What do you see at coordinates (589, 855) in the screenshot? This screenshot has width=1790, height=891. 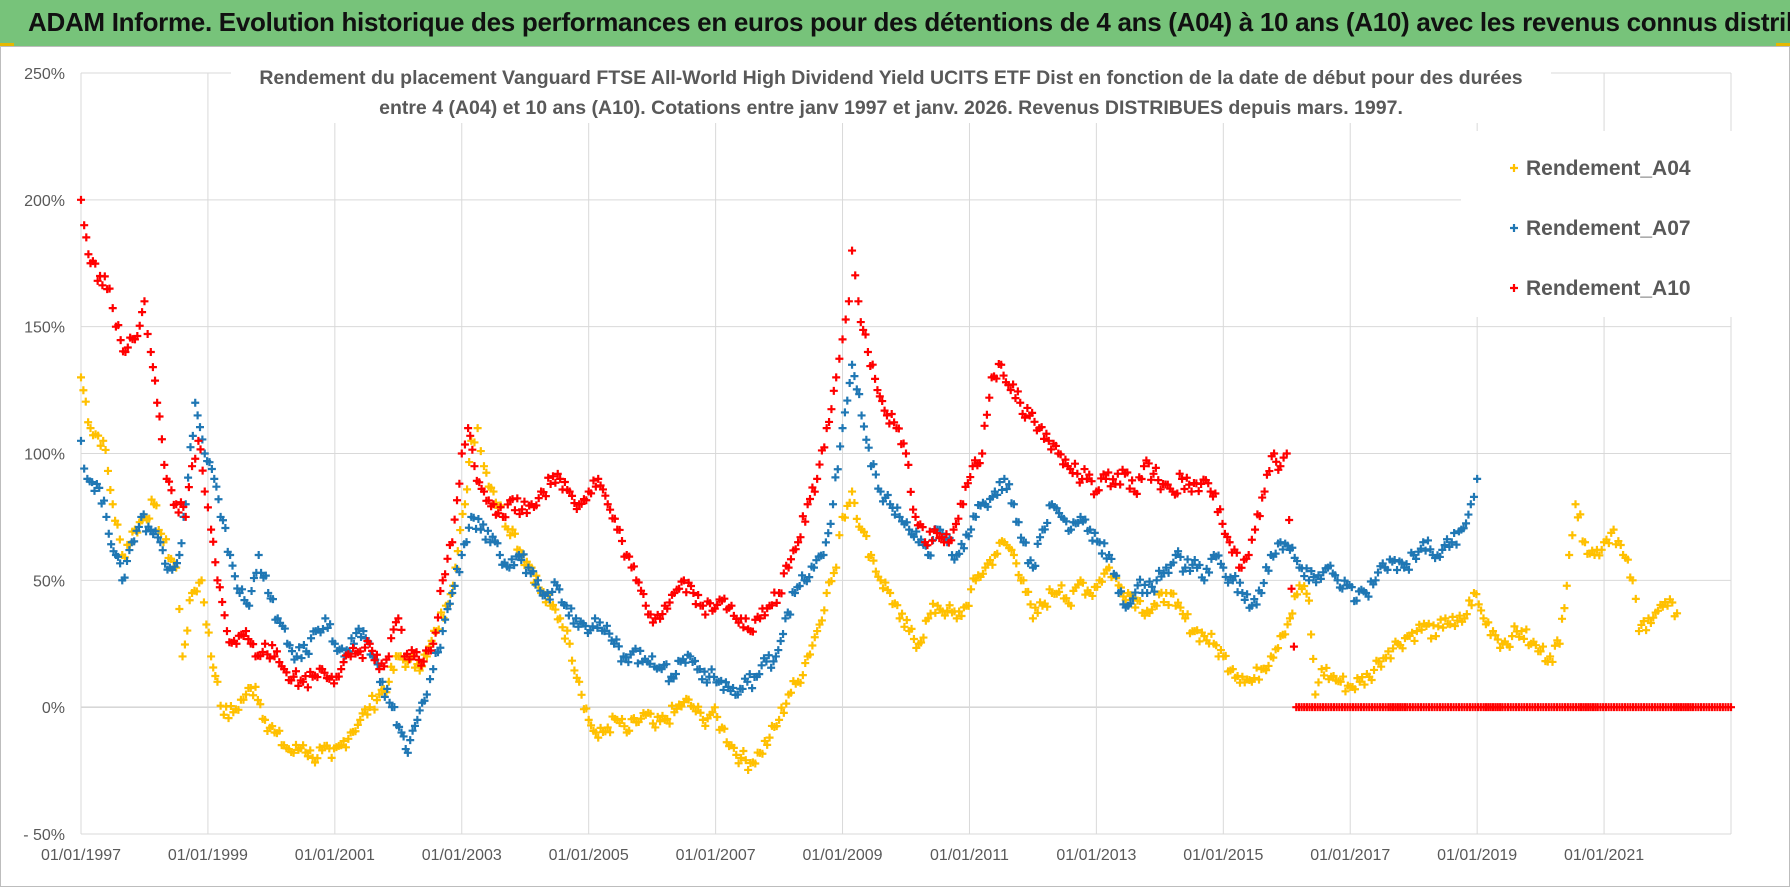 I see `x-tick-label: 01/01/2005` at bounding box center [589, 855].